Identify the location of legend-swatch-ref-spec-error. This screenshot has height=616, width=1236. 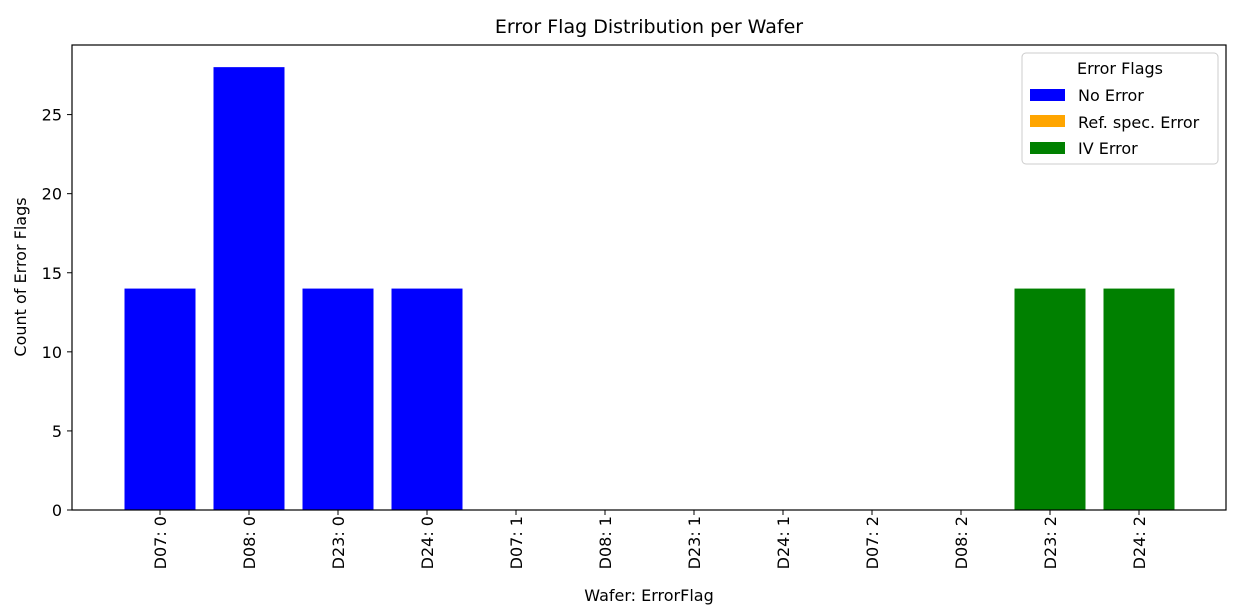
(1047, 121).